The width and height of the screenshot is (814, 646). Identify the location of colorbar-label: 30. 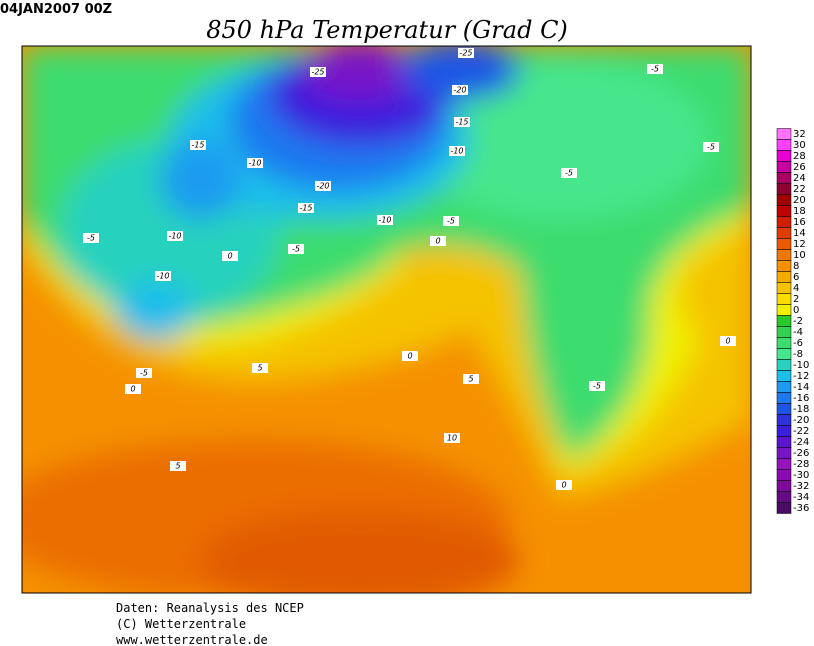
(799, 145).